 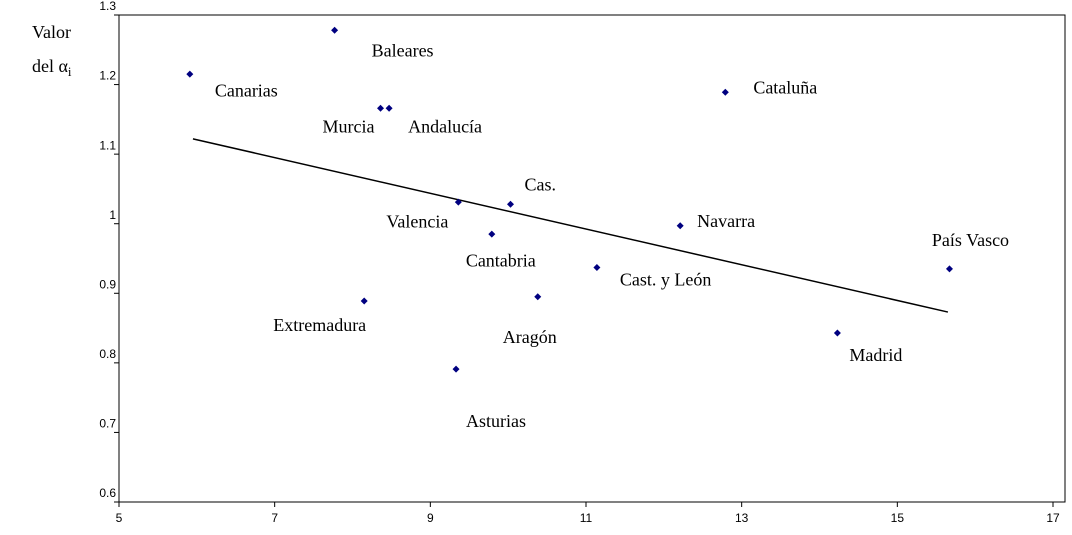 What do you see at coordinates (107, 284) in the screenshot?
I see `y-tick-label: 0.9` at bounding box center [107, 284].